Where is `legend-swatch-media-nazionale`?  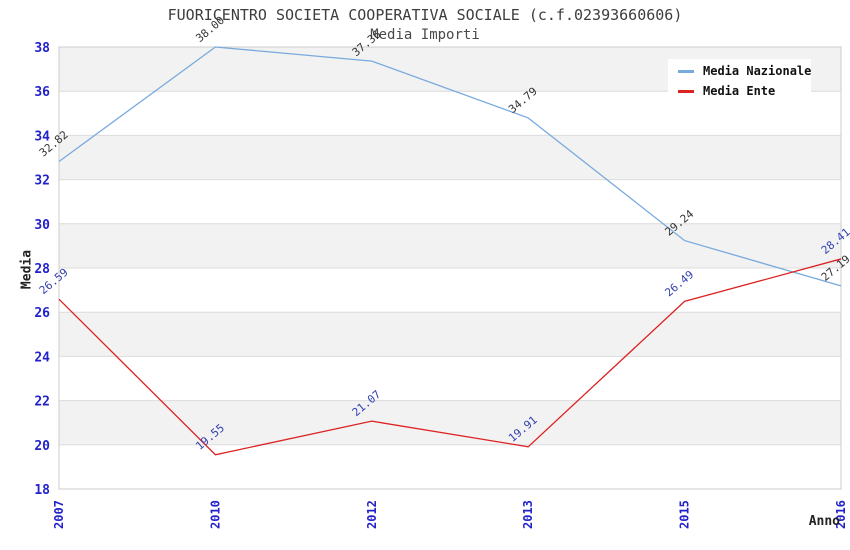 legend-swatch-media-nazionale is located at coordinates (686, 71).